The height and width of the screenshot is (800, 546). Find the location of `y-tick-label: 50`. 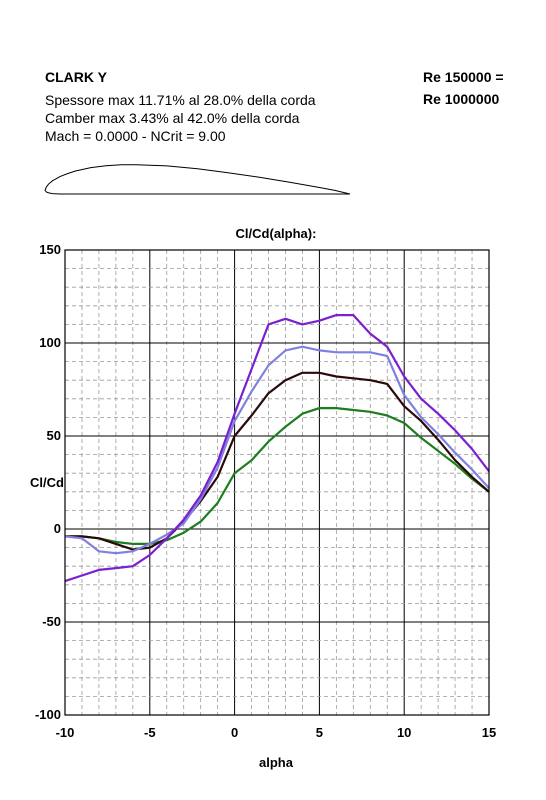

y-tick-label: 50 is located at coordinates (54, 435).